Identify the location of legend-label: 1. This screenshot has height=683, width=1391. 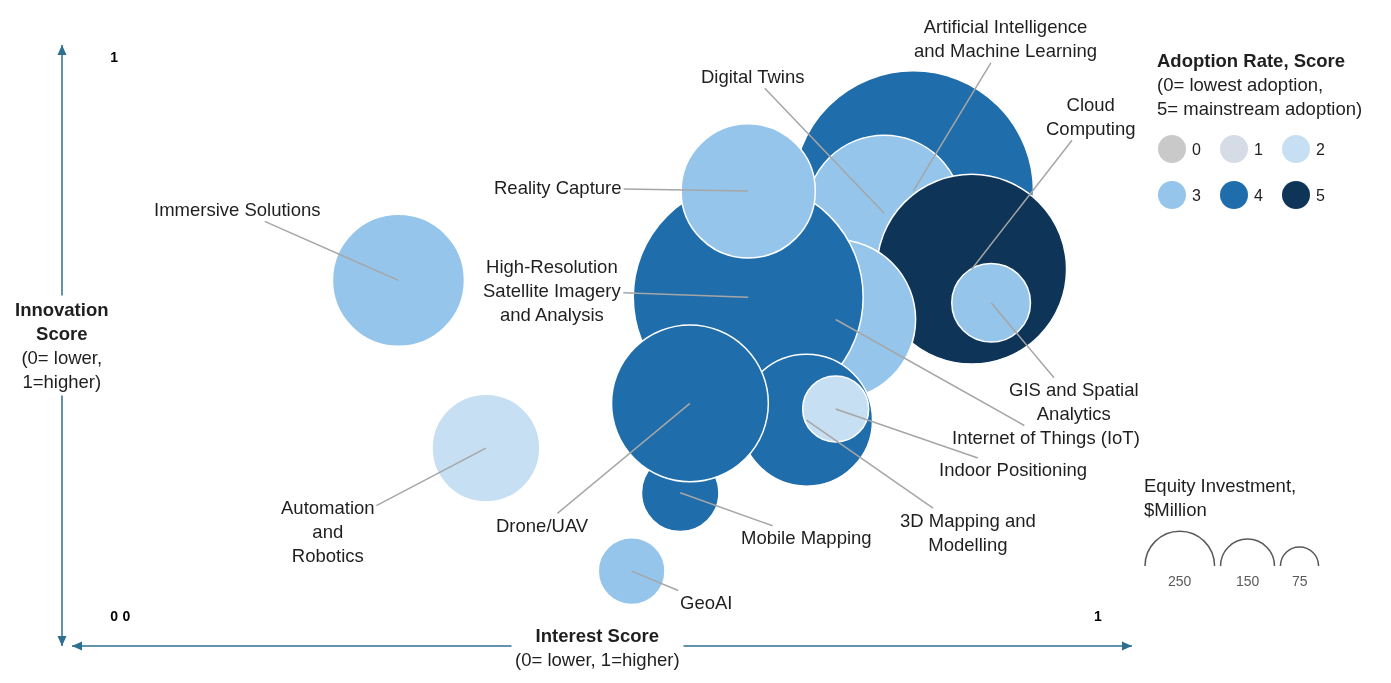
(1258, 149).